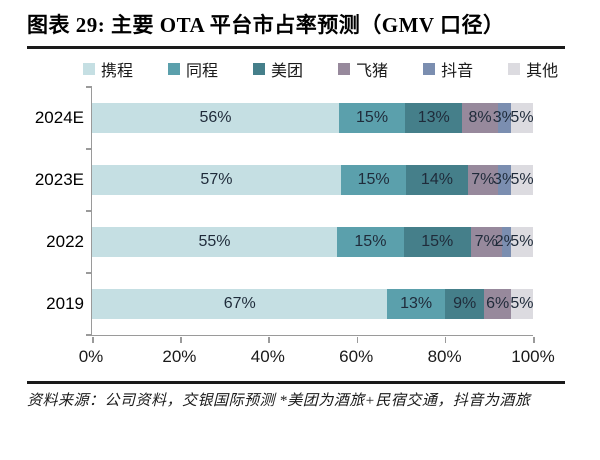 The width and height of the screenshot is (600, 460). Describe the element at coordinates (356, 356) in the screenshot. I see `x-axis-tick-label: 60%` at that location.